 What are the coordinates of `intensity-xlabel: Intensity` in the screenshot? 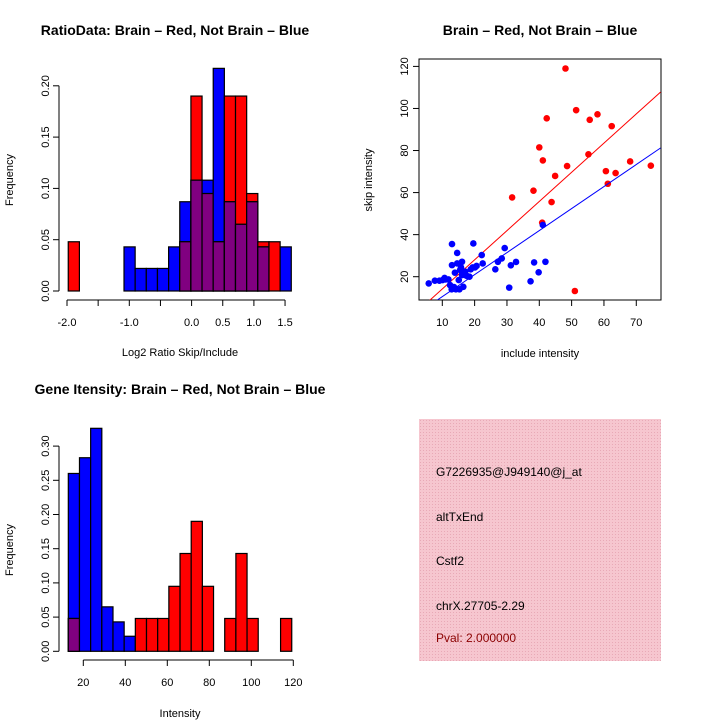 It's located at (180, 714).